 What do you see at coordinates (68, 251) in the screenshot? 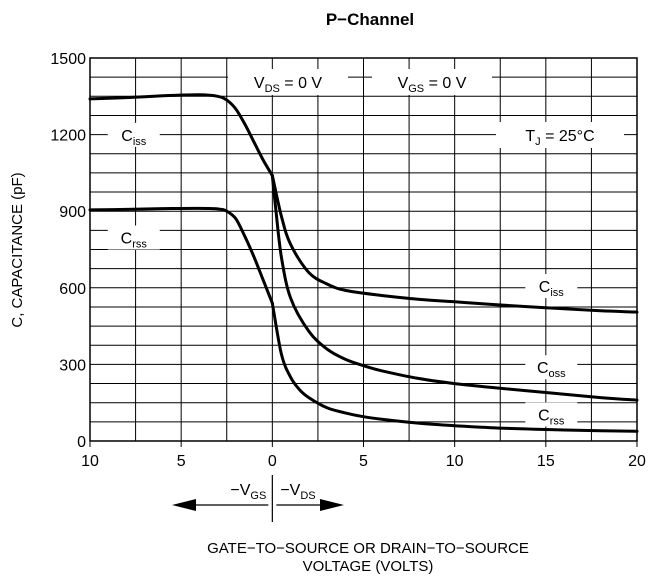
I see `y-tick-labels: 0 300 600 900 1200 1500` at bounding box center [68, 251].